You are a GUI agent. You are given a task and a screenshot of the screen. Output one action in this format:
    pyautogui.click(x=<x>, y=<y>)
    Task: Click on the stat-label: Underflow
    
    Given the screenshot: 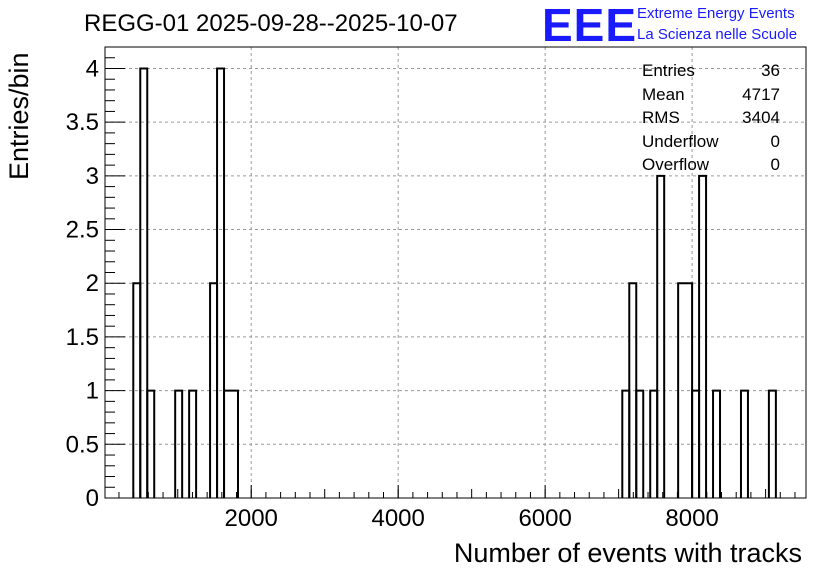 What is the action you would take?
    pyautogui.click(x=680, y=141)
    